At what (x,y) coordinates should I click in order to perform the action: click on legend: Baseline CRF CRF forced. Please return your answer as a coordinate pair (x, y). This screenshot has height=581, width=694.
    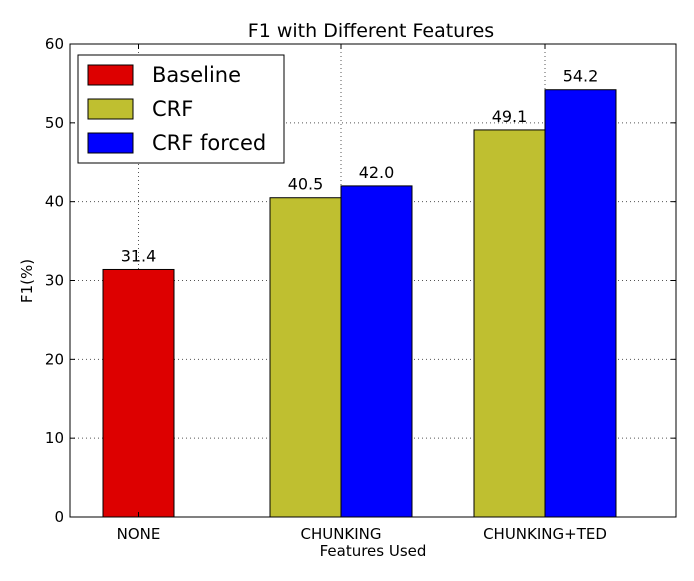
    Looking at the image, I should click on (181, 109).